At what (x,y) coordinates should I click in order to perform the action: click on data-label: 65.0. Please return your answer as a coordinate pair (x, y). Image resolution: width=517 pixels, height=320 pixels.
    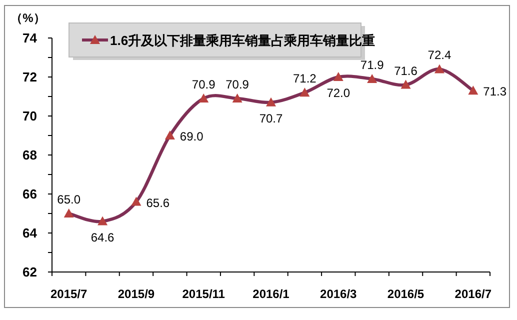
    Looking at the image, I should click on (69, 199).